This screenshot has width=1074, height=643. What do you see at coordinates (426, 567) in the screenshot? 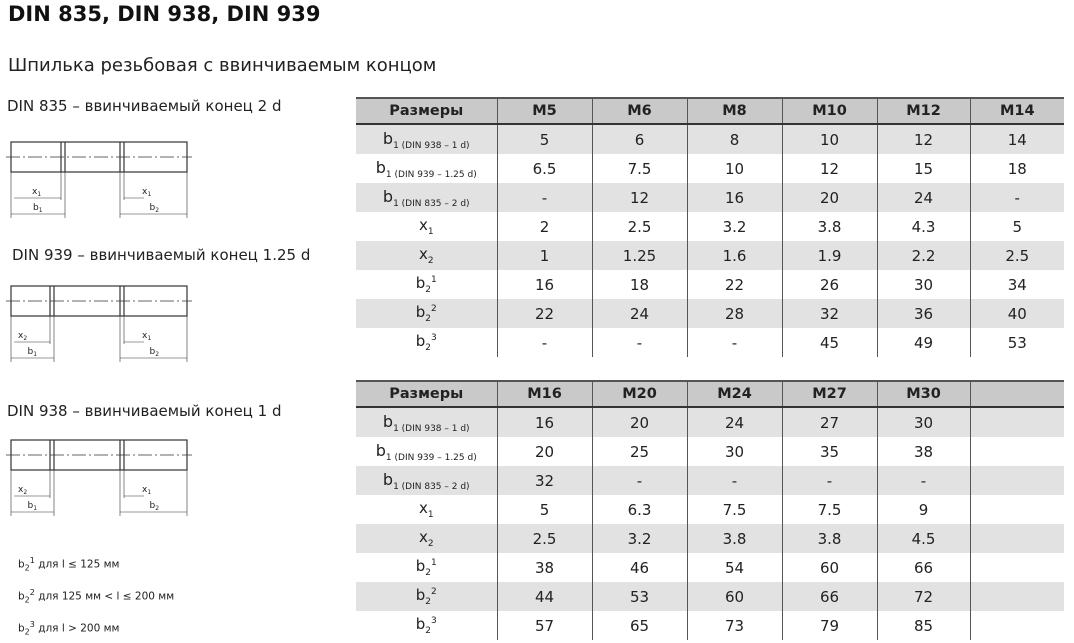
I see `row-label: b21` at bounding box center [426, 567].